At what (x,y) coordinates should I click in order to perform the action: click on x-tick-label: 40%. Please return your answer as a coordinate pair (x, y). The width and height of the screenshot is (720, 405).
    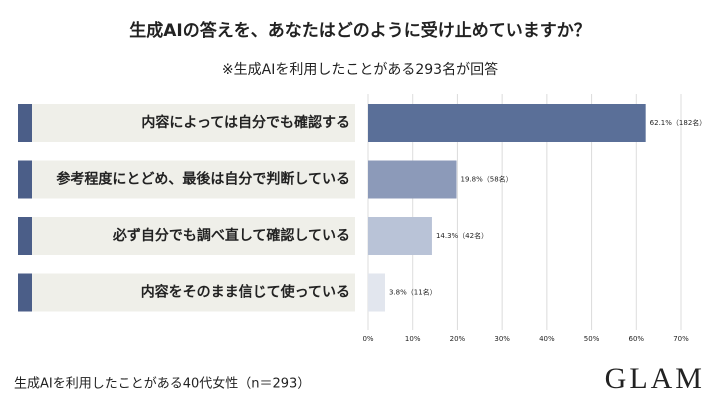
    Looking at the image, I should click on (547, 339).